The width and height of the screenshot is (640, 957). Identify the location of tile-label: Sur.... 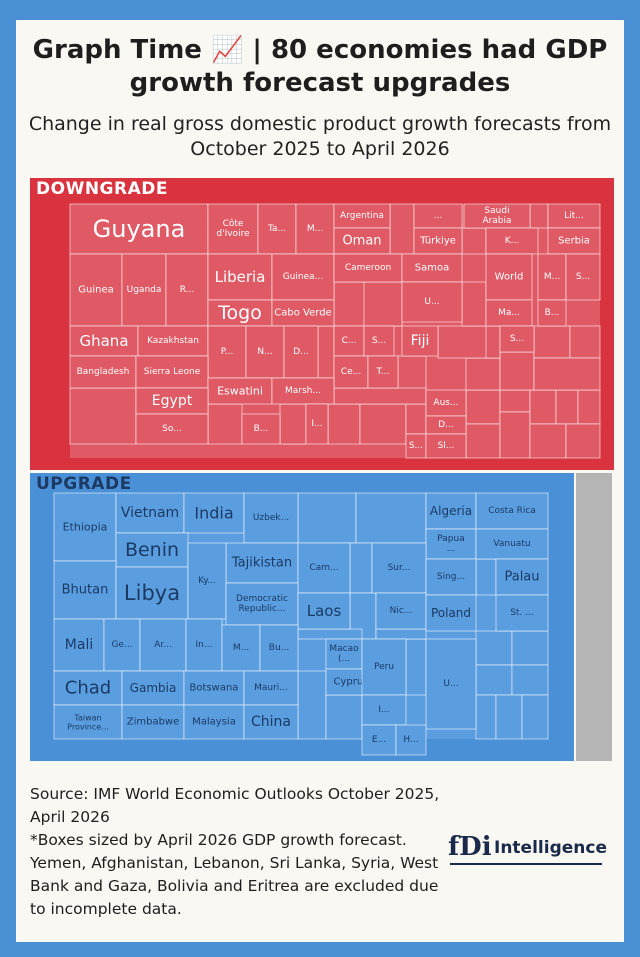
(399, 568).